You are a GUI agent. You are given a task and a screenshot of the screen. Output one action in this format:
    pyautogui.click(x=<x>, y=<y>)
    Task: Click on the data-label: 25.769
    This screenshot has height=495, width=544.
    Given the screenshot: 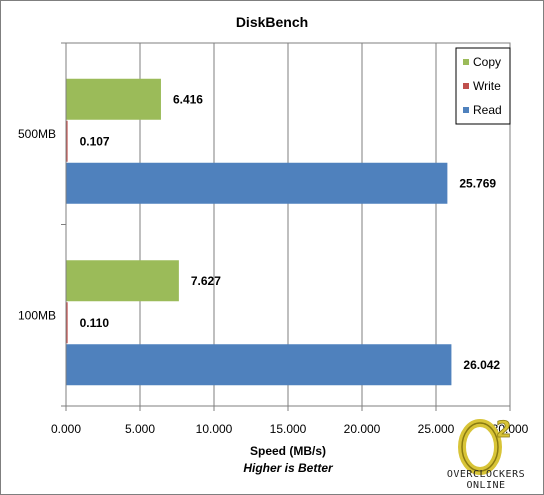 What is the action you would take?
    pyautogui.click(x=477, y=183)
    